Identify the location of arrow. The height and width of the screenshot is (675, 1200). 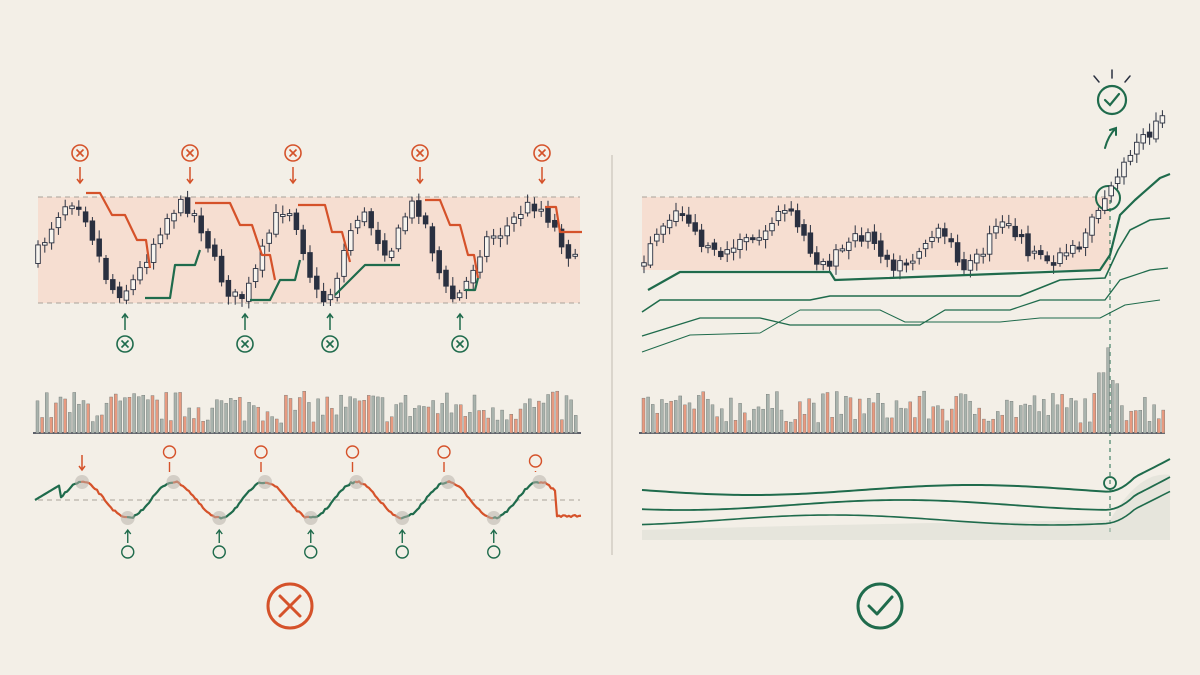
(402, 535).